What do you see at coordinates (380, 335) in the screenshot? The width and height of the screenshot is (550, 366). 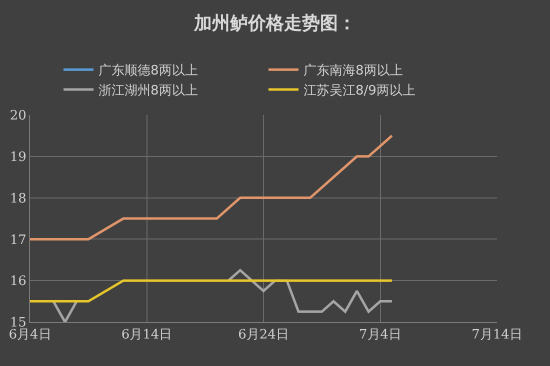 I see `x-tick-label: 7月4日` at bounding box center [380, 335].